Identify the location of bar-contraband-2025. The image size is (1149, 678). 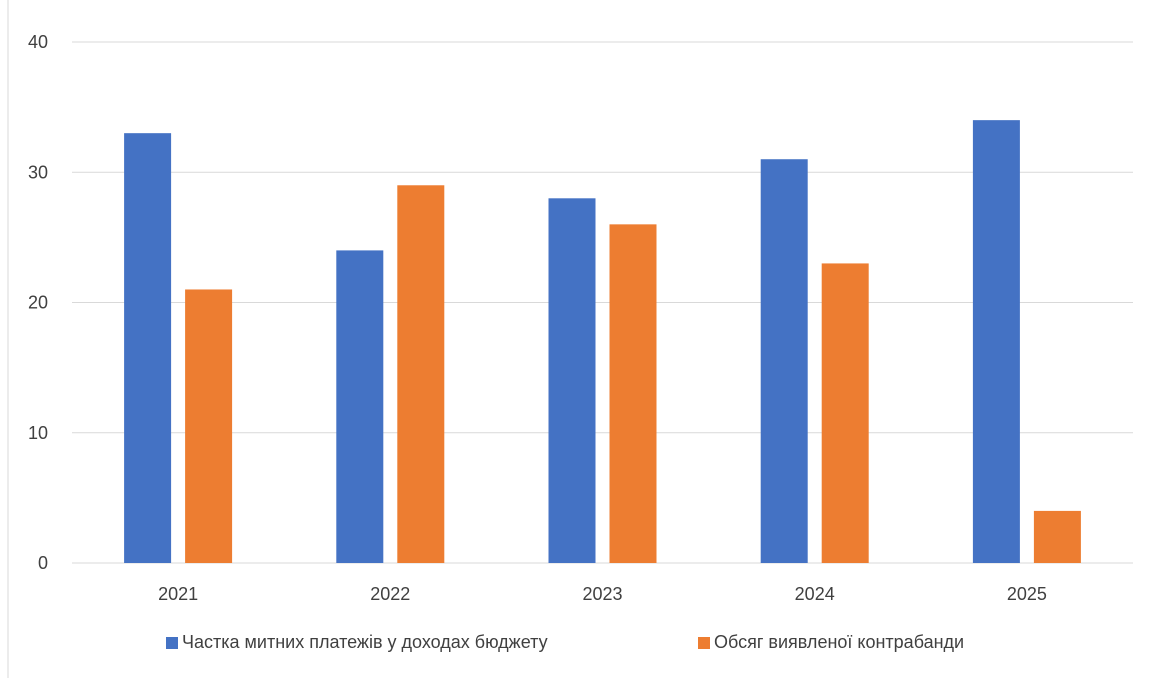
(1057, 536).